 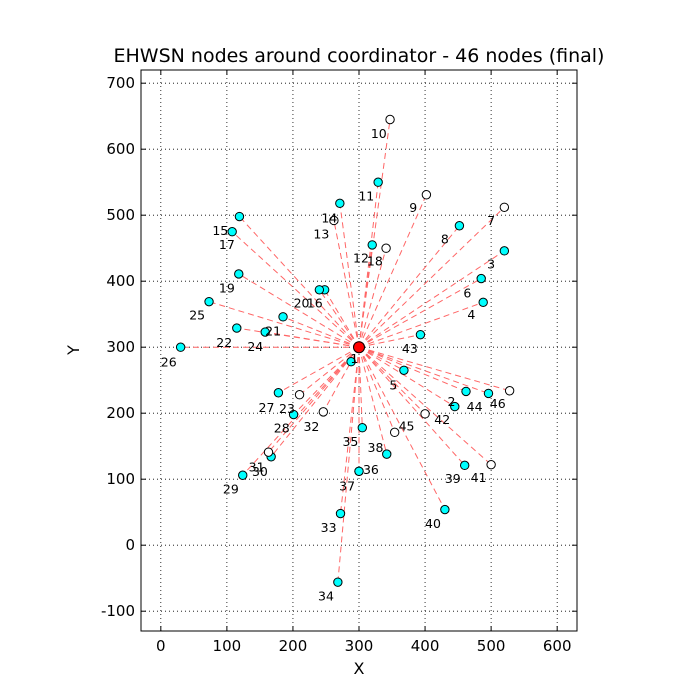 I want to click on node-label: 11, so click(x=366, y=196).